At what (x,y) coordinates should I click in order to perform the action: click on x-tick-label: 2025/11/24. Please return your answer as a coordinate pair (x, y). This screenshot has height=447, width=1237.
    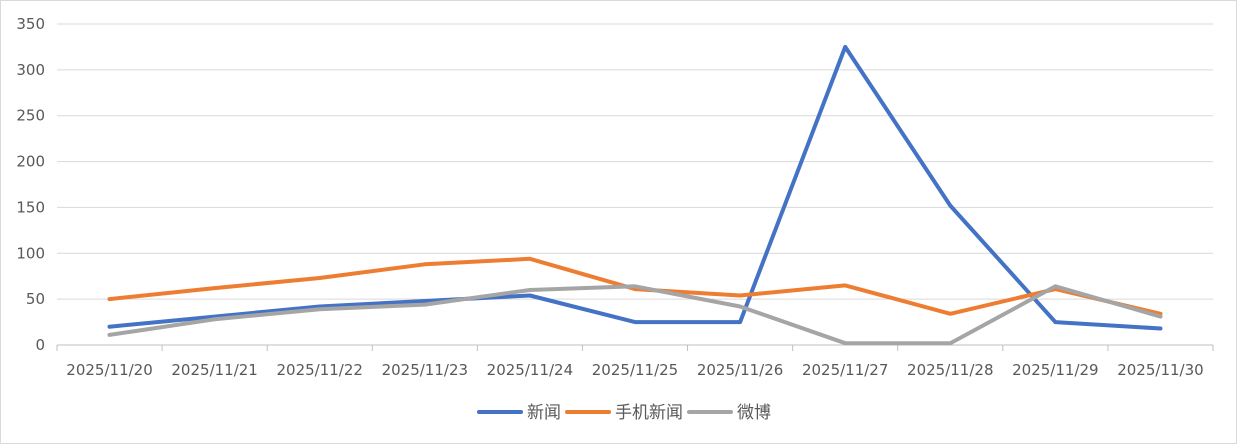
    Looking at the image, I should click on (530, 370).